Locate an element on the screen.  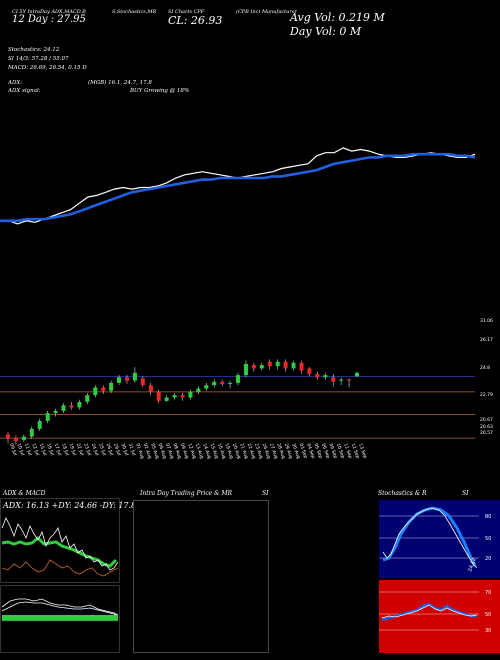
ema-chart is located at coordinates (238, 186).